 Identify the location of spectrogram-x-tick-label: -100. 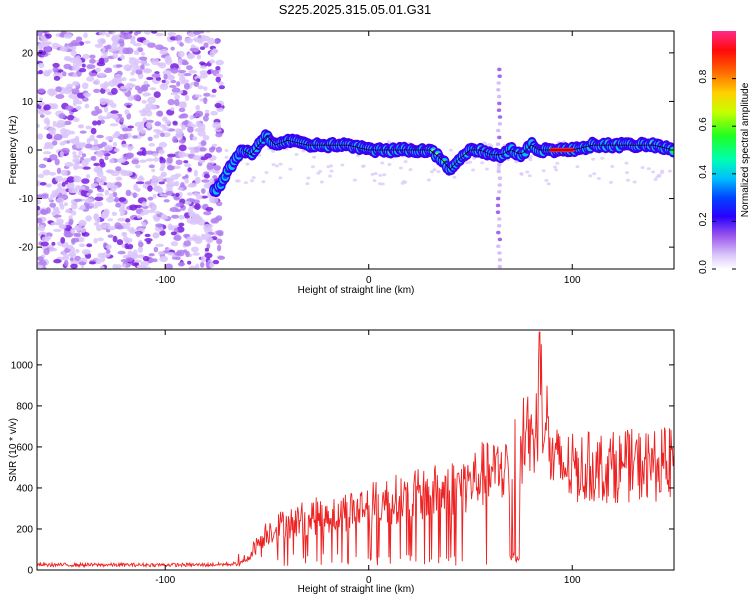
(165, 280).